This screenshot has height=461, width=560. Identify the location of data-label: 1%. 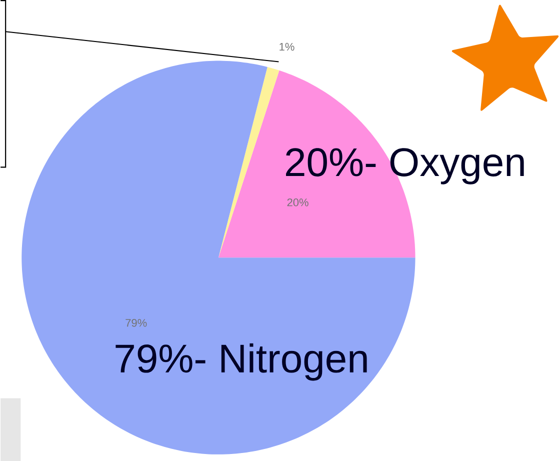
(287, 46).